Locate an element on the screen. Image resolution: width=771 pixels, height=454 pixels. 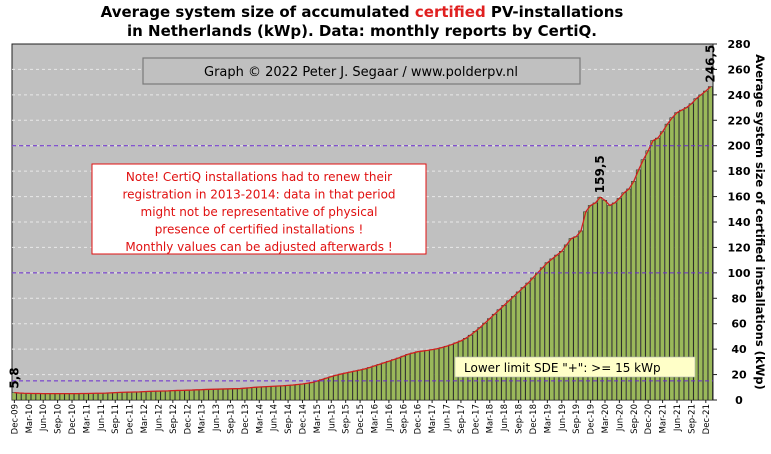
x-tick-label-34: Jun-18 is located at coordinates (505, 418).